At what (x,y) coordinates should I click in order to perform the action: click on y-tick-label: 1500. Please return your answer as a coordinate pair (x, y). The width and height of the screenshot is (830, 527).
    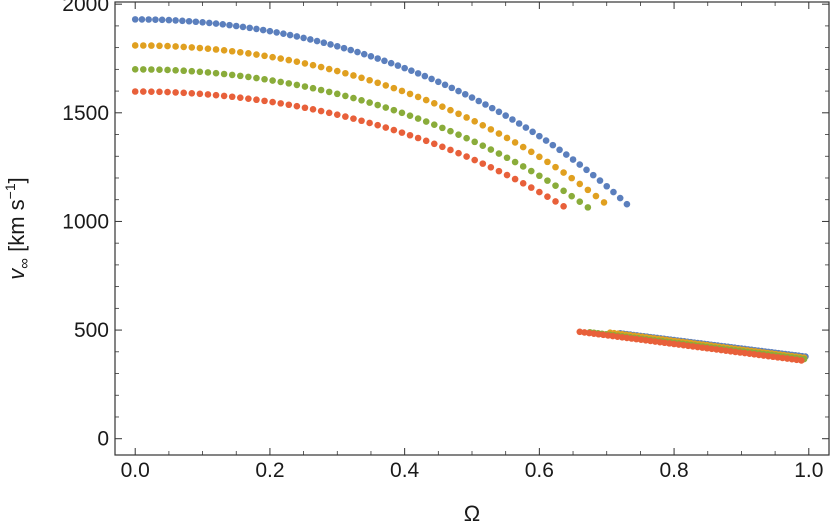
    Looking at the image, I should click on (85, 113).